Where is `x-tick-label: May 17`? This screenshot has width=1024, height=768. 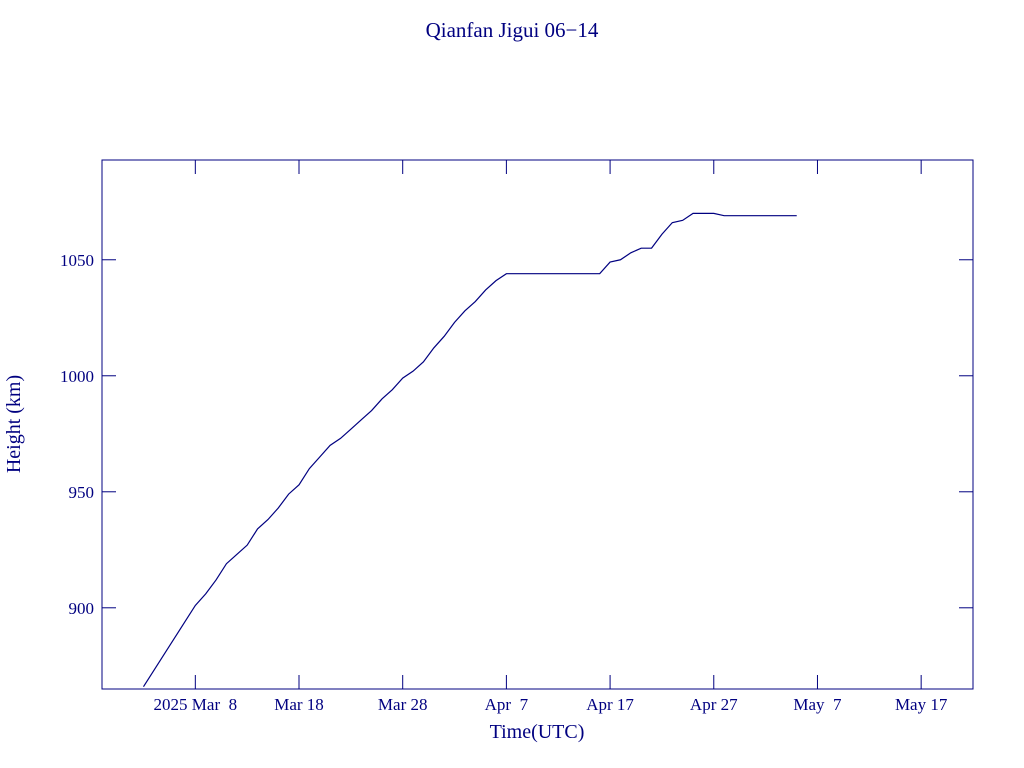
x-tick-label: May 17 is located at coordinates (921, 704).